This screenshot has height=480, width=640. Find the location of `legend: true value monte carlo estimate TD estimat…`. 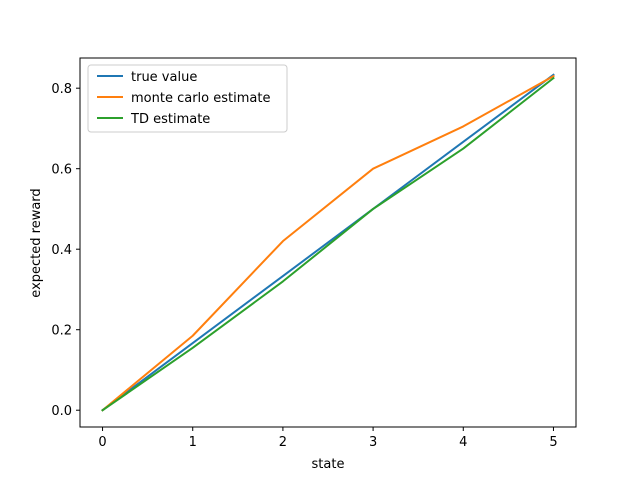

legend: true value monte carlo estimate TD estimat… is located at coordinates (187, 98).